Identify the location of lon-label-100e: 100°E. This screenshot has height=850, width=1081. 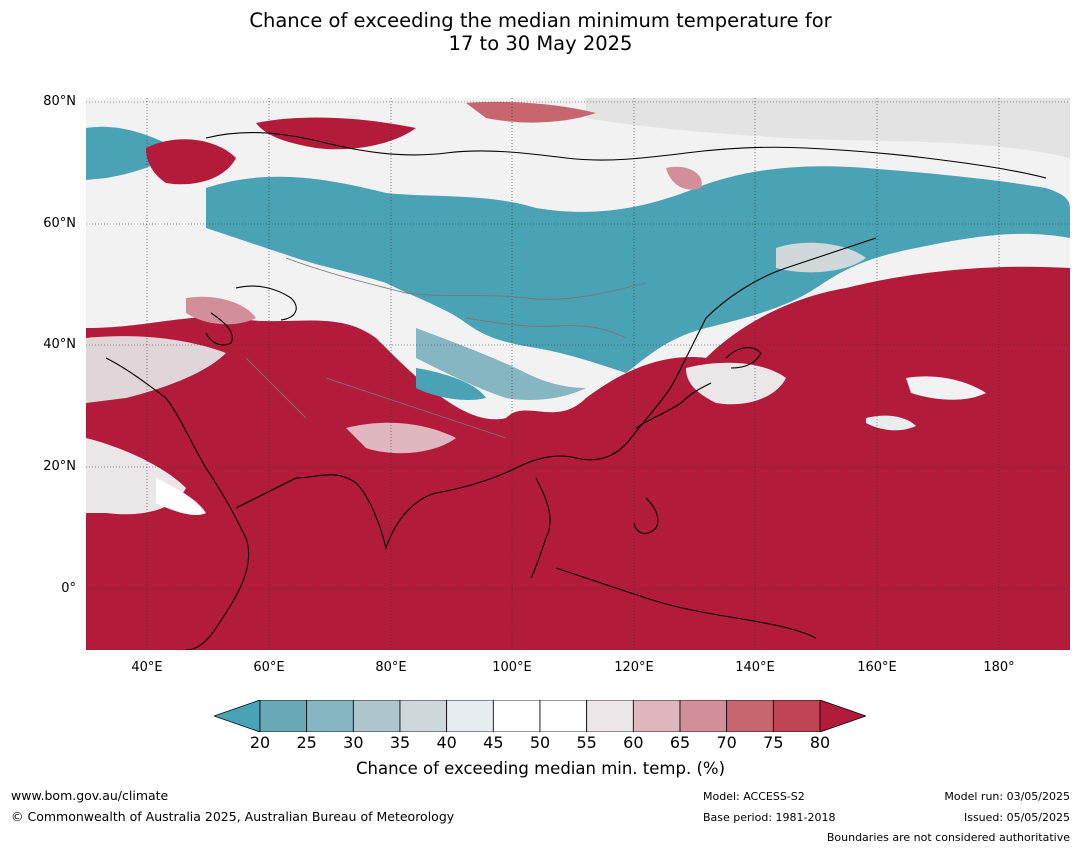
(512, 667).